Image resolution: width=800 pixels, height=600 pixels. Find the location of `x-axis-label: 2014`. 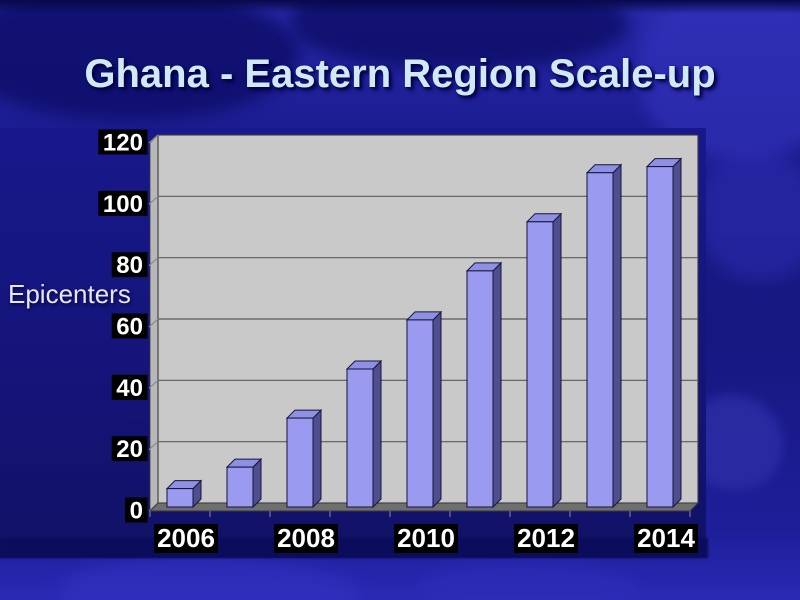

x-axis-label: 2014 is located at coordinates (666, 538).